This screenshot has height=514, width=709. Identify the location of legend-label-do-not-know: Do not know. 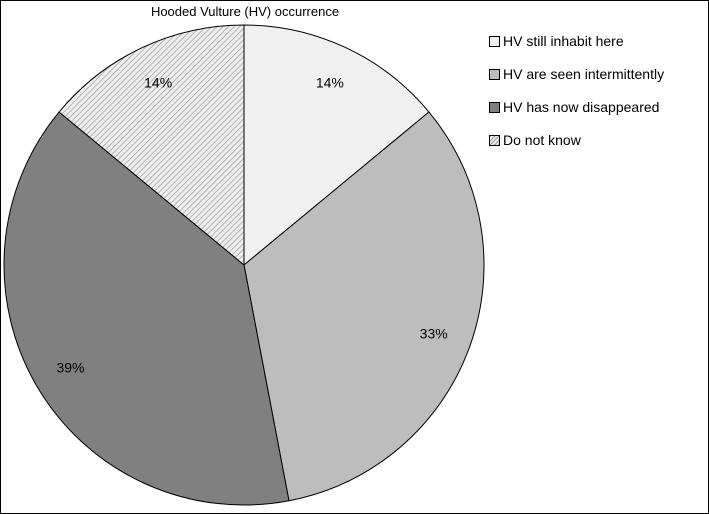
(542, 140).